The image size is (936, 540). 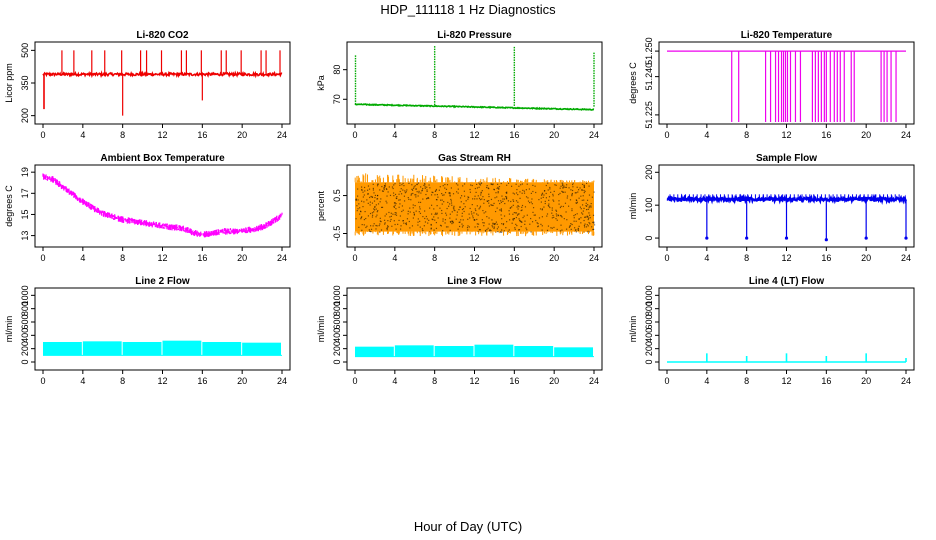 I want to click on x-tick-label: 16, so click(x=202, y=381).